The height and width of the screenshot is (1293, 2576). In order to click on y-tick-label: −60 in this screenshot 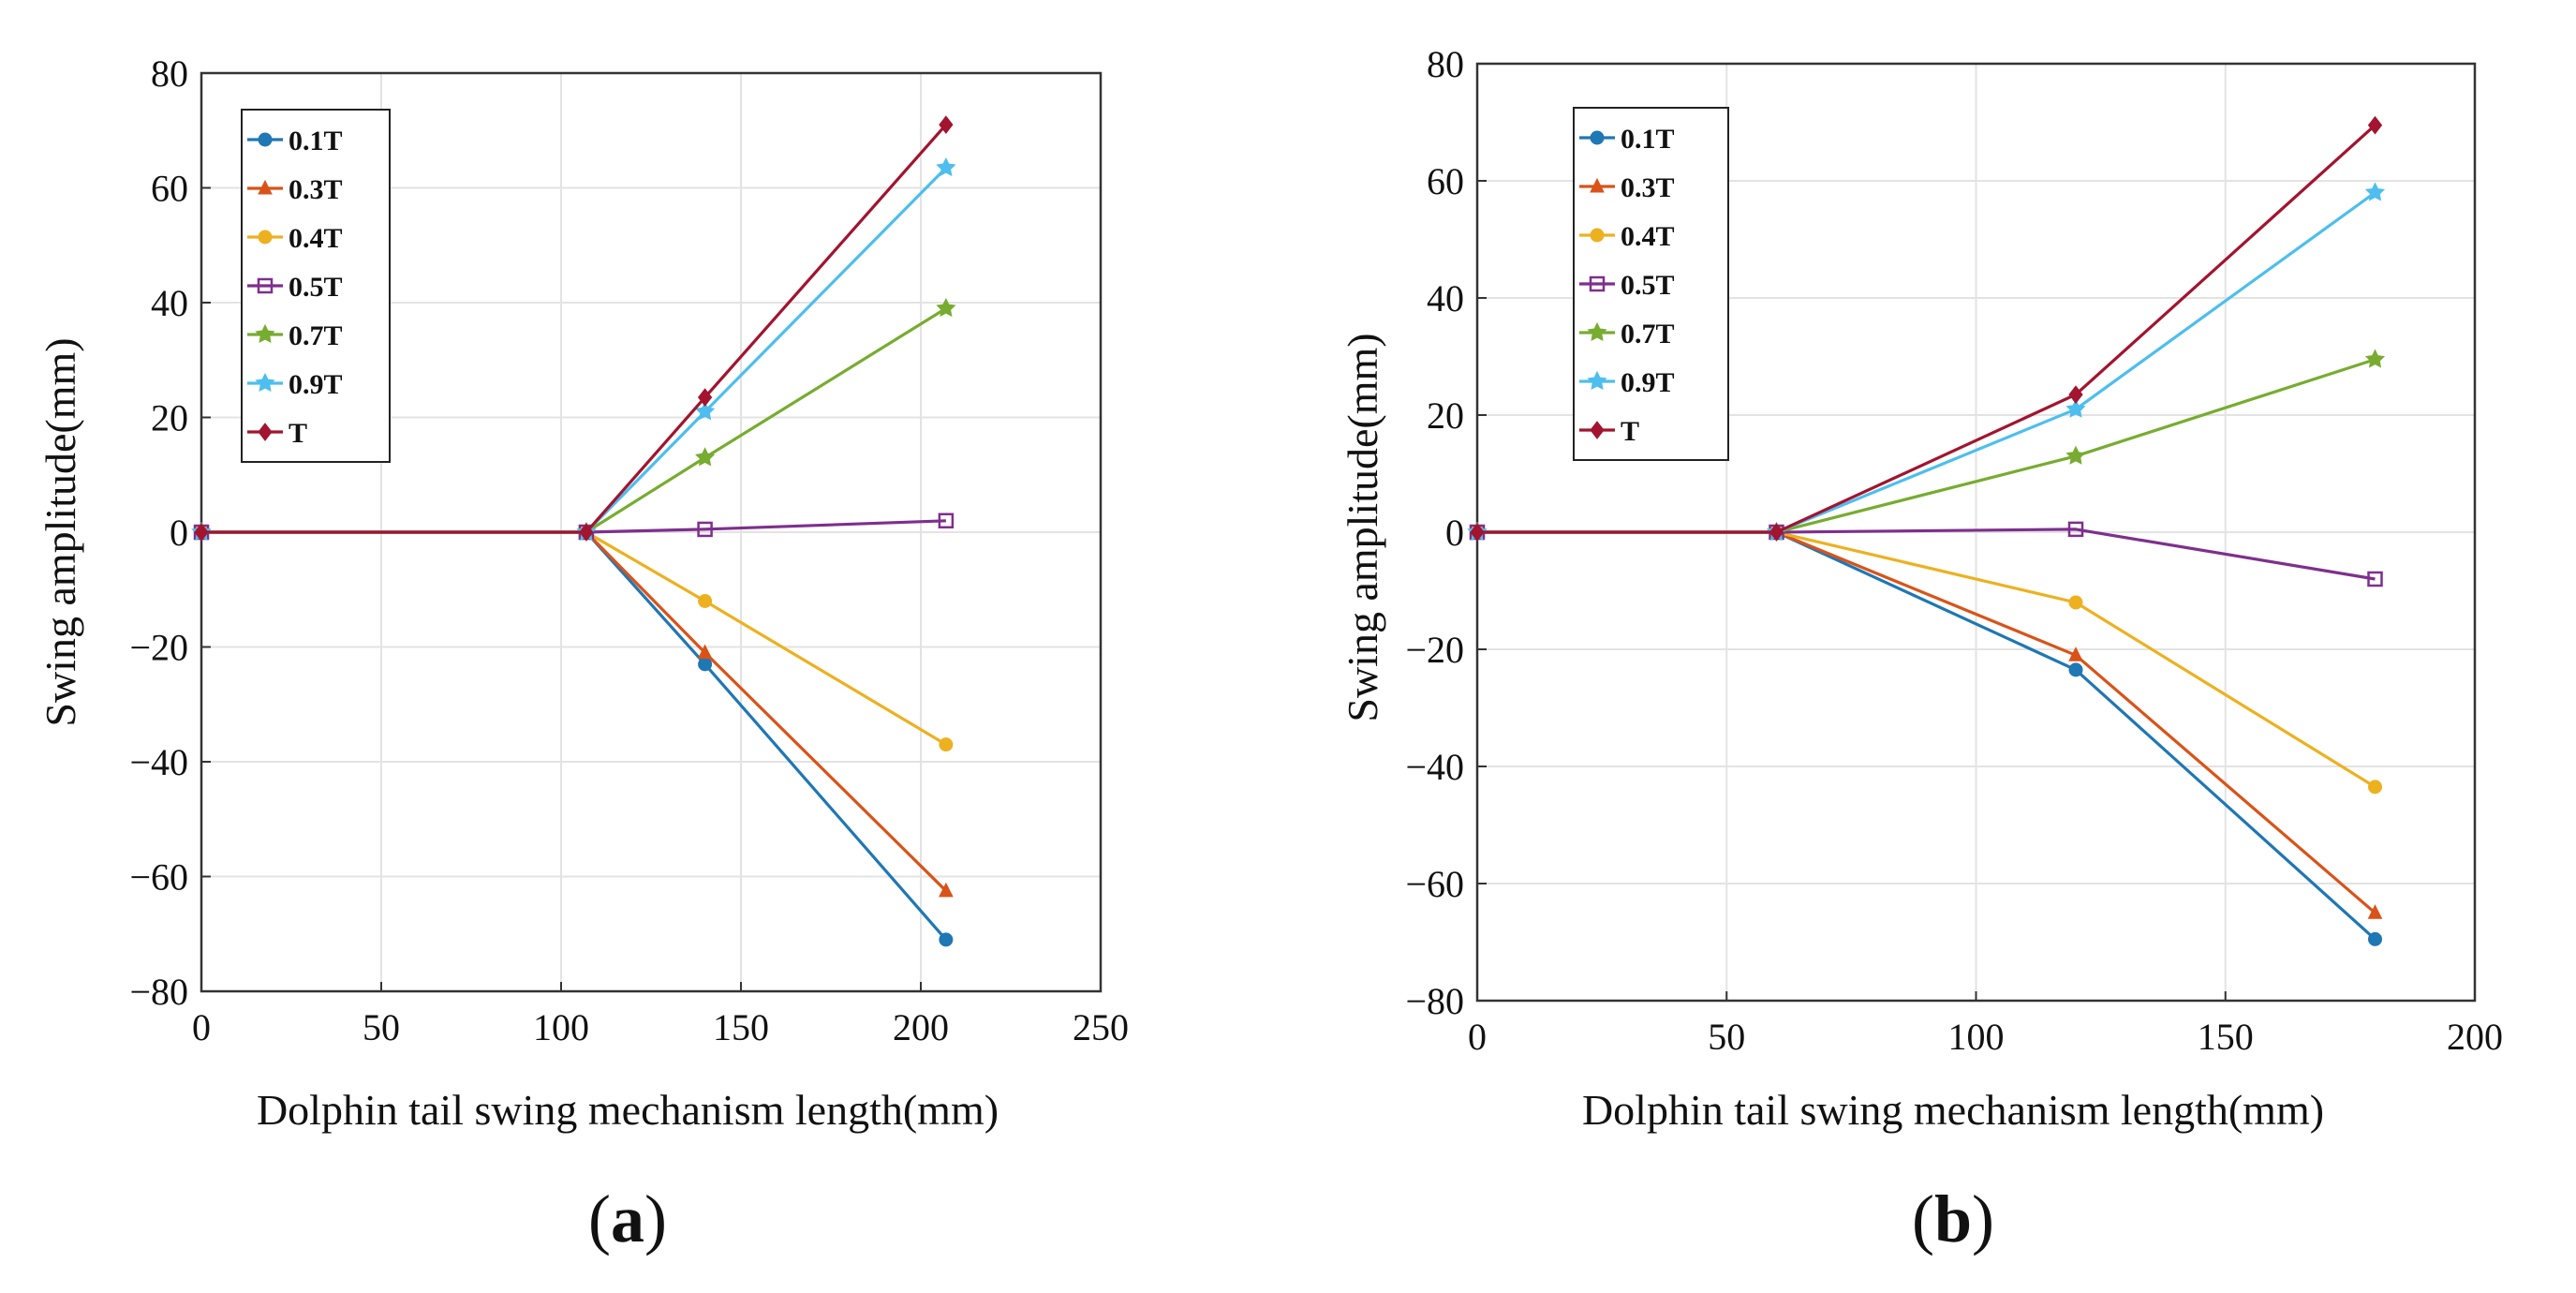, I will do `click(1435, 884)`.